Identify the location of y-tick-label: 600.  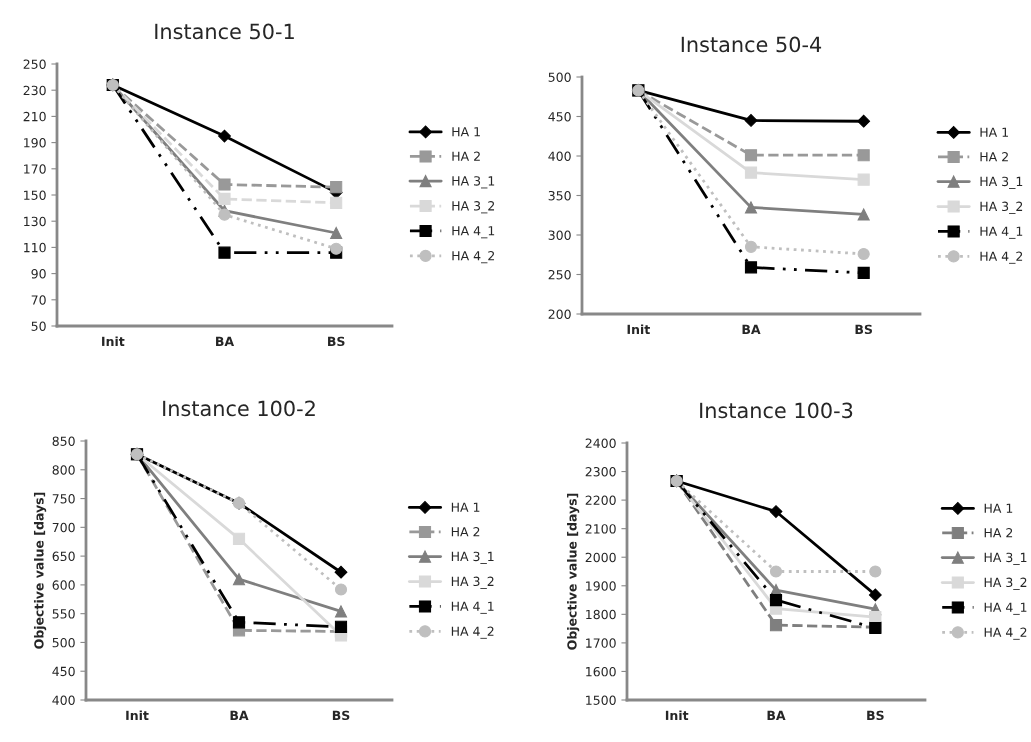
(63, 585).